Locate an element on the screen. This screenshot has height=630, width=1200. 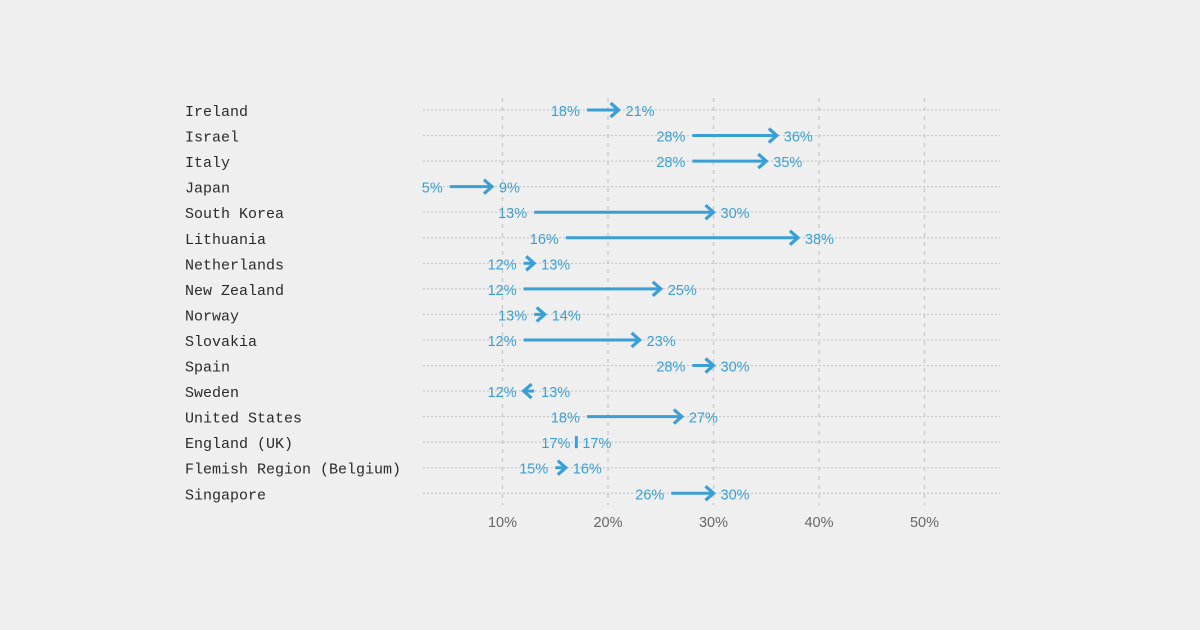
value-label-high: 9% is located at coordinates (509, 189).